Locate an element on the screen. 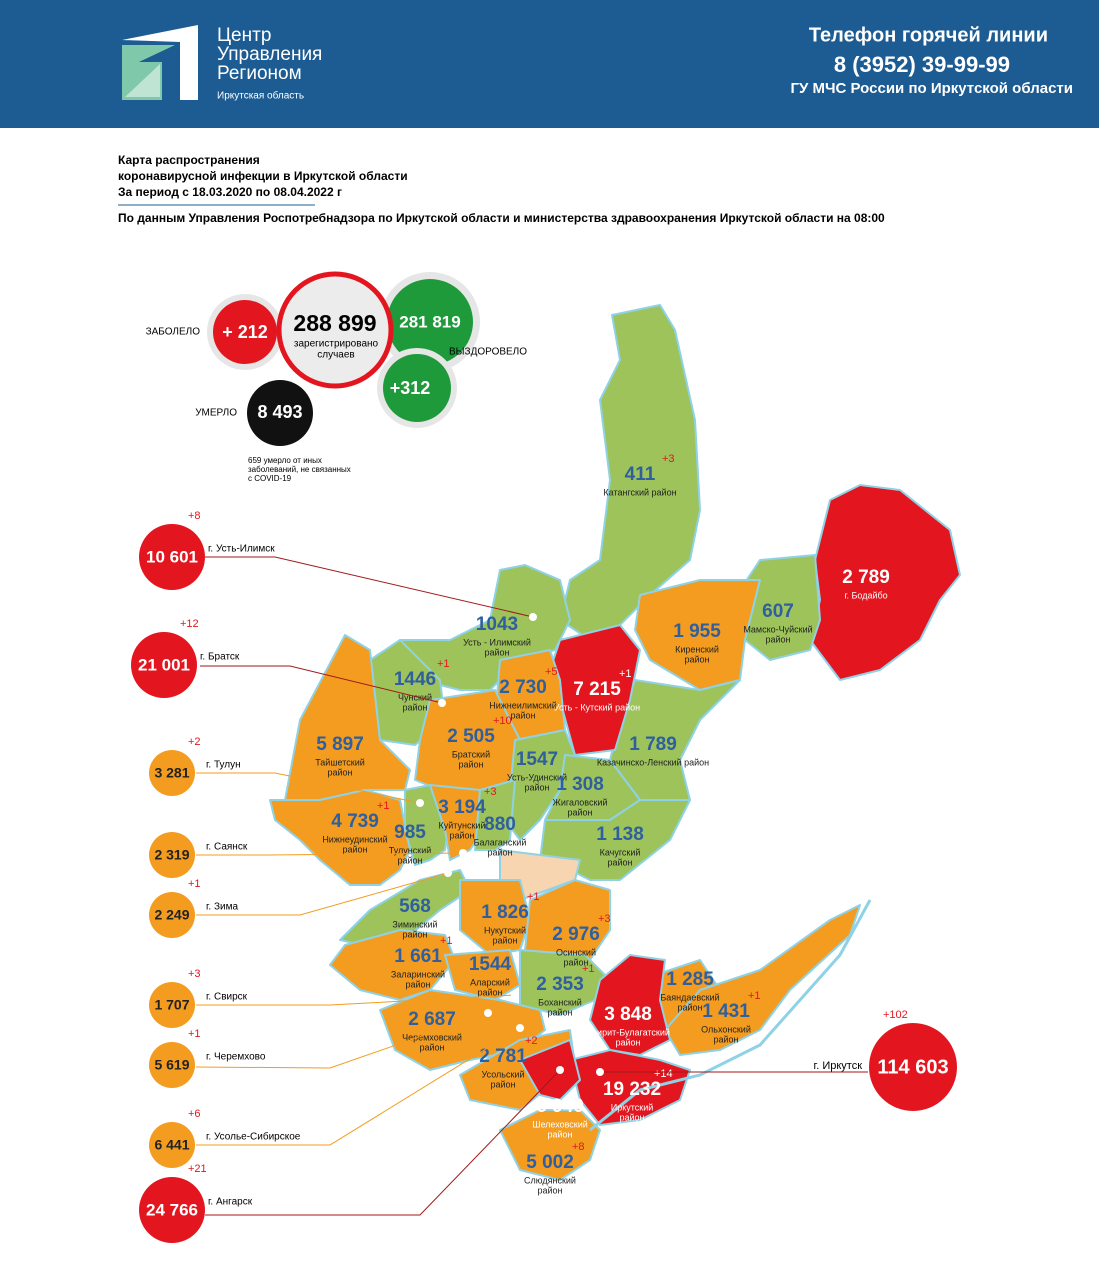 The image size is (1099, 1280). total-bubble is located at coordinates (335, 330).